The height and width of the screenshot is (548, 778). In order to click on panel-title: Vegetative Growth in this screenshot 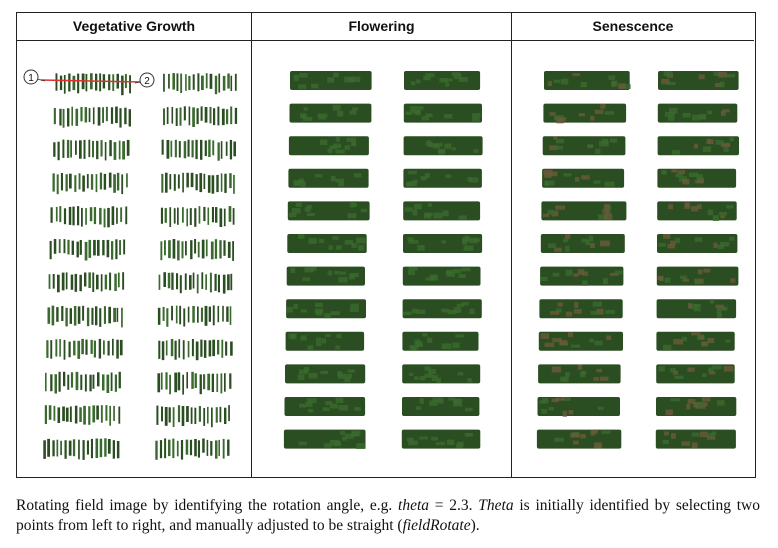, I will do `click(134, 27)`.